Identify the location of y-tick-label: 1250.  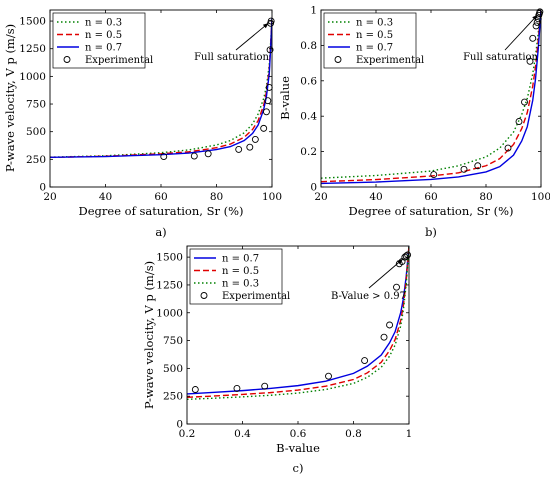
(169, 285).